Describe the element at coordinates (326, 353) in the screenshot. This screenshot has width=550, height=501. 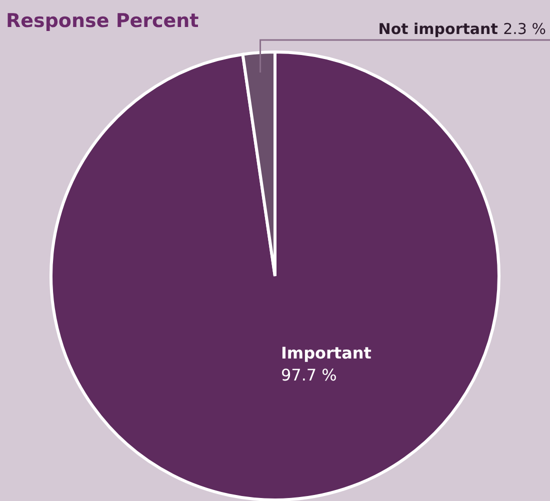
I see `slice-label: Important` at that location.